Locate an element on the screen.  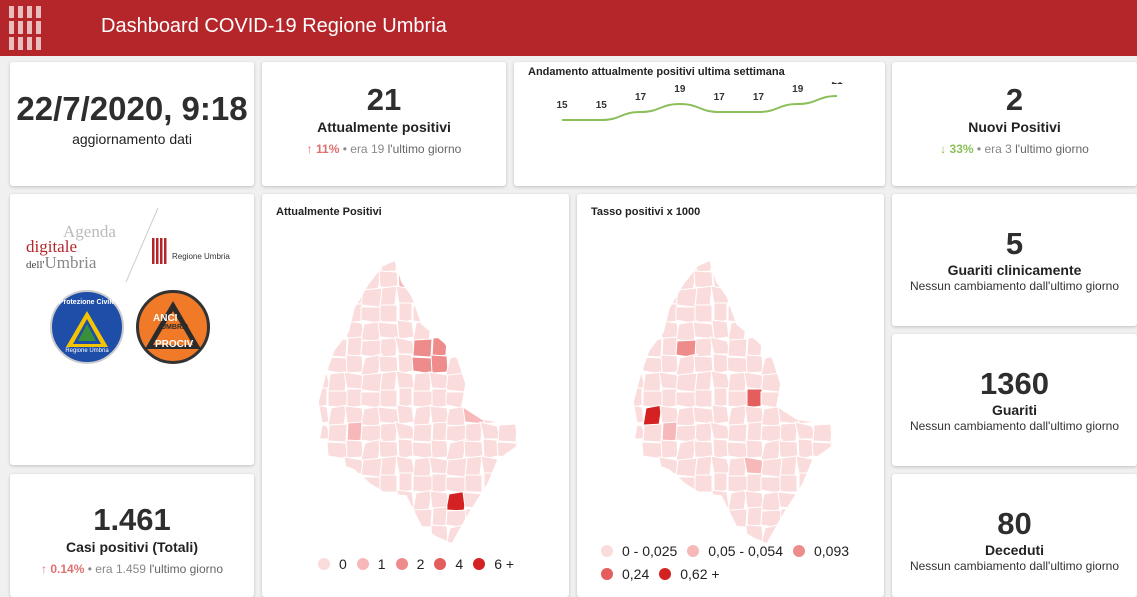
umbria-map-positivi is located at coordinates (415, 389).